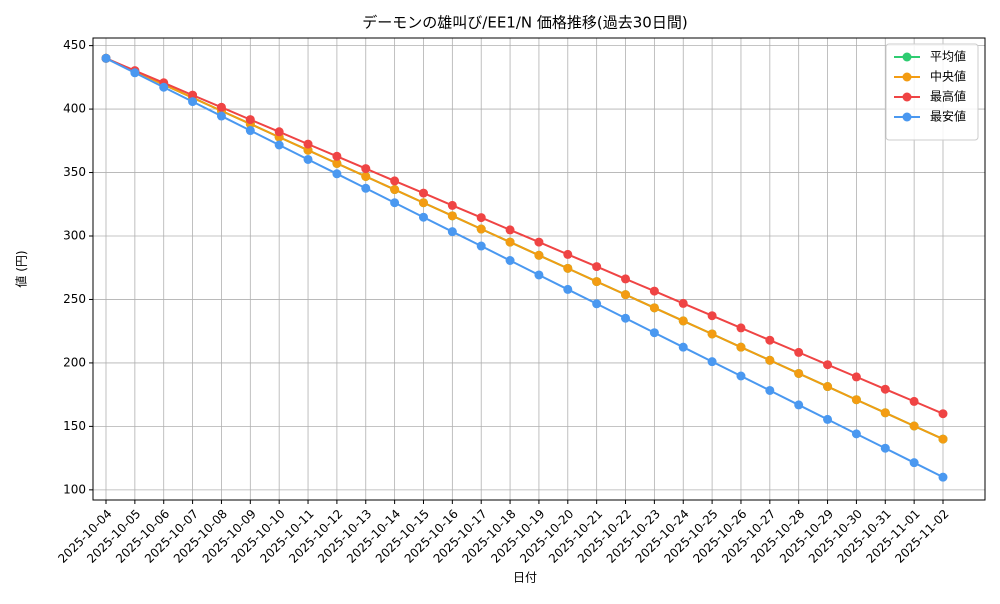 This screenshot has height=604, width=1000. I want to click on y-tick-label: 400, so click(74, 109).